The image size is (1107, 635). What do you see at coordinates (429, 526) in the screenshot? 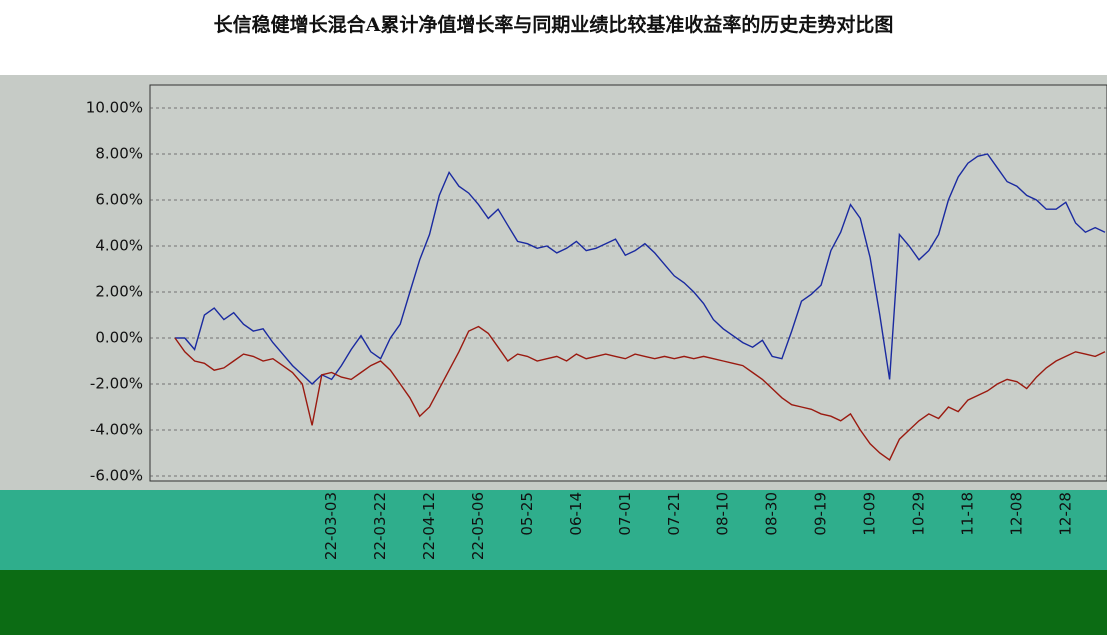
I see `x-tick-label: 22-04-12` at bounding box center [429, 526].